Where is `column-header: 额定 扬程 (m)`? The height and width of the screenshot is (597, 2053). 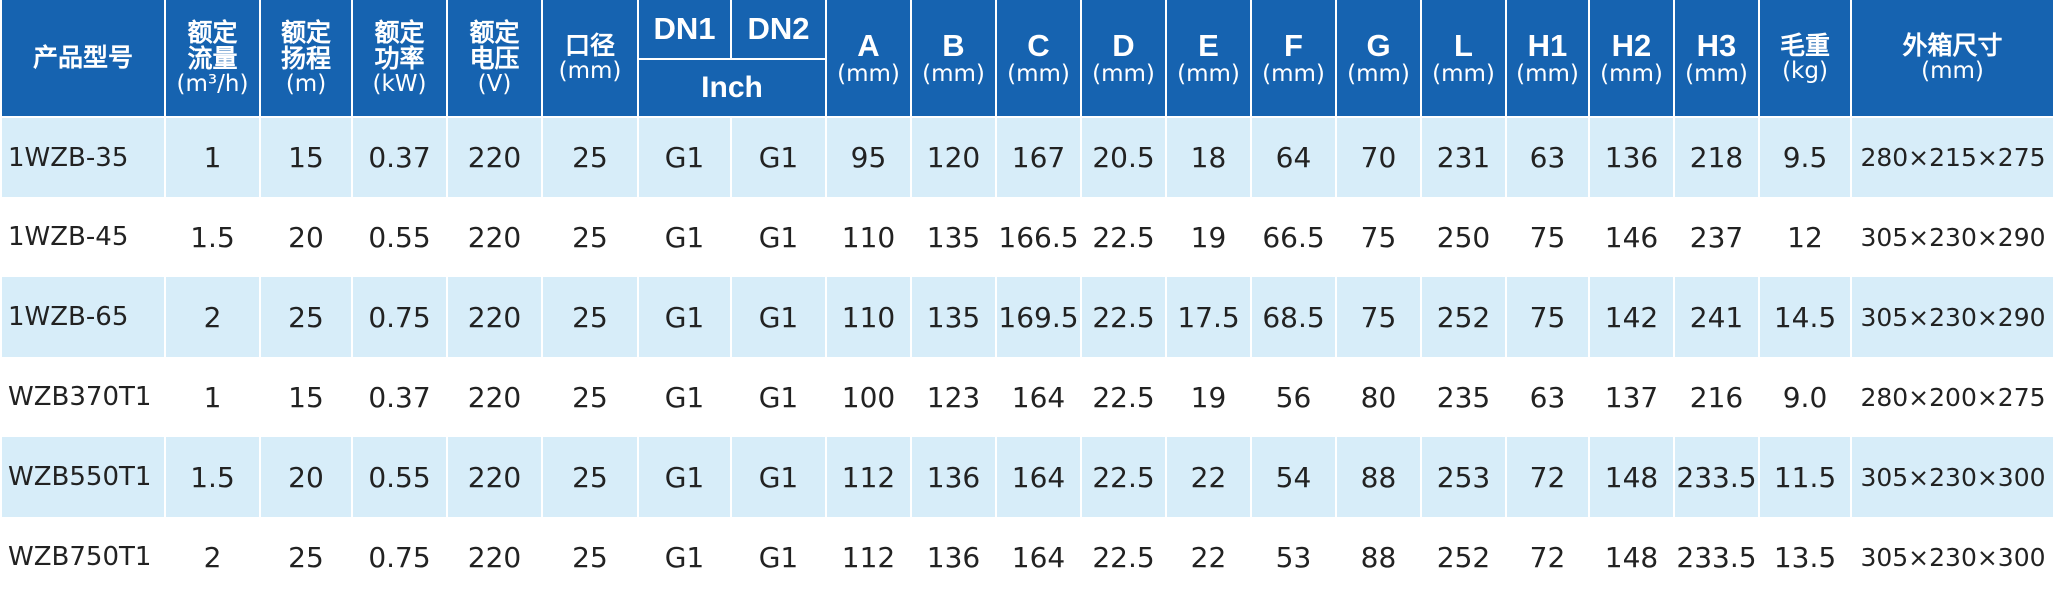
column-header: 额定 扬程 (m) is located at coordinates (306, 59).